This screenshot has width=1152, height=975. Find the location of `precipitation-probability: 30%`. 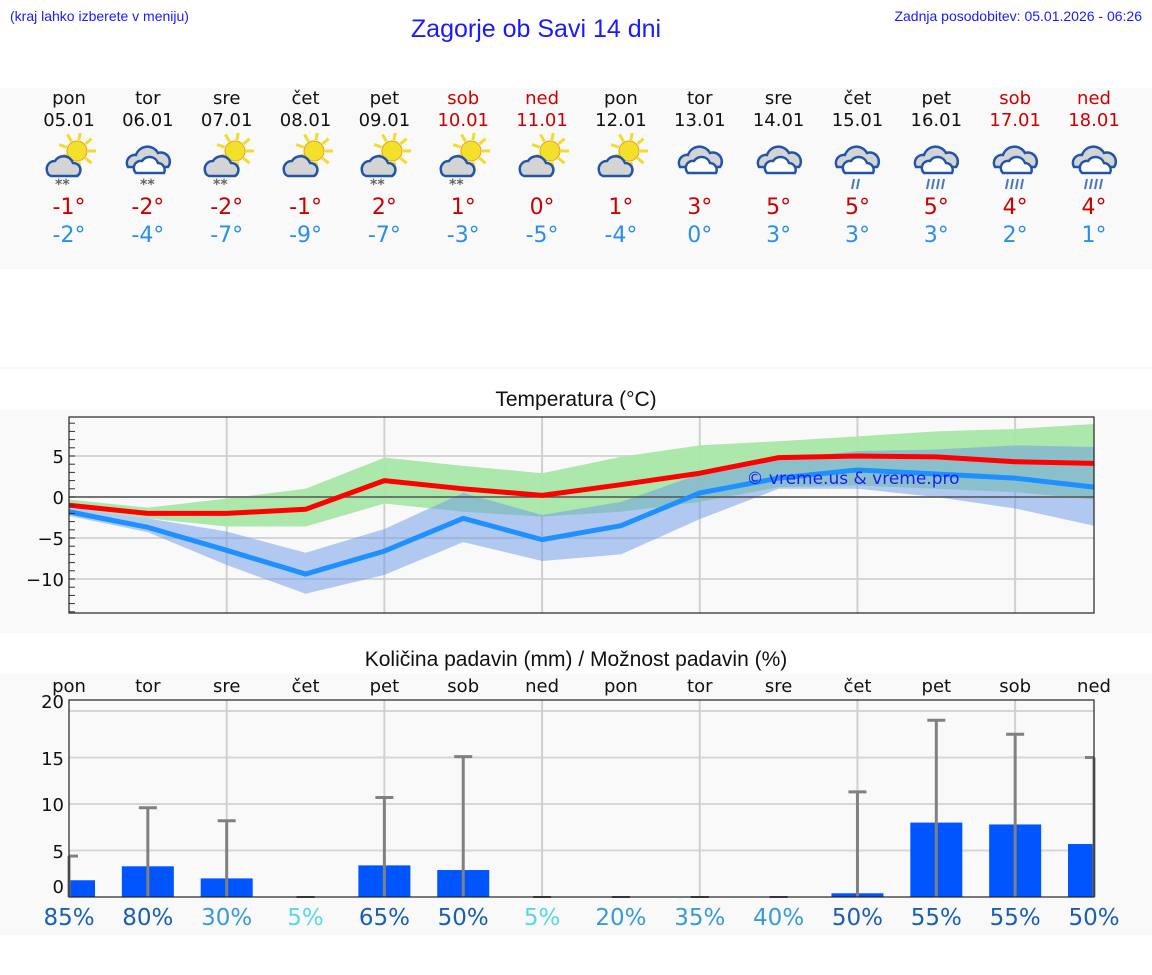

precipitation-probability: 30% is located at coordinates (227, 918).